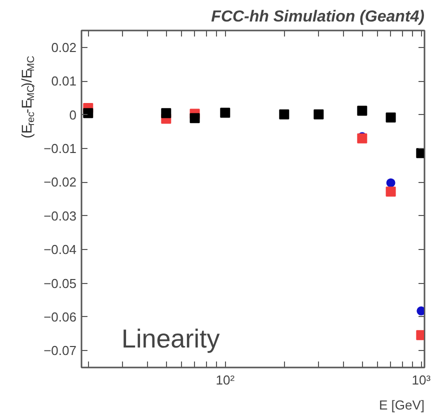  What do you see at coordinates (60, 283) in the screenshot?
I see `y-tick-label: −0.05` at bounding box center [60, 283].